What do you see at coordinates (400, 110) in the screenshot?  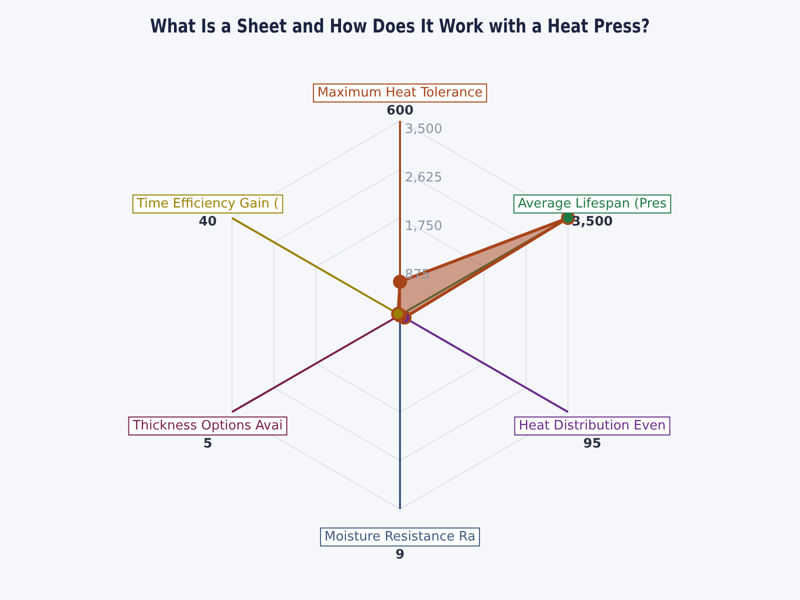 I see `text: 600` at bounding box center [400, 110].